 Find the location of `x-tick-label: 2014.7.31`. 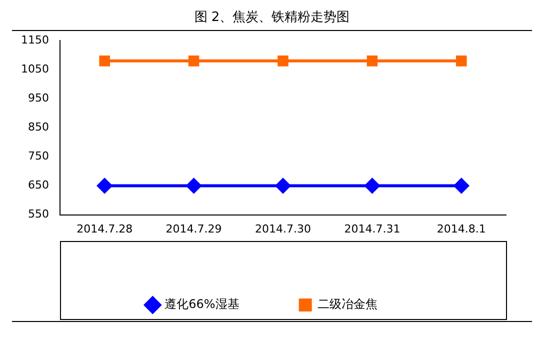

x-tick-label: 2014.7.31 is located at coordinates (372, 229).